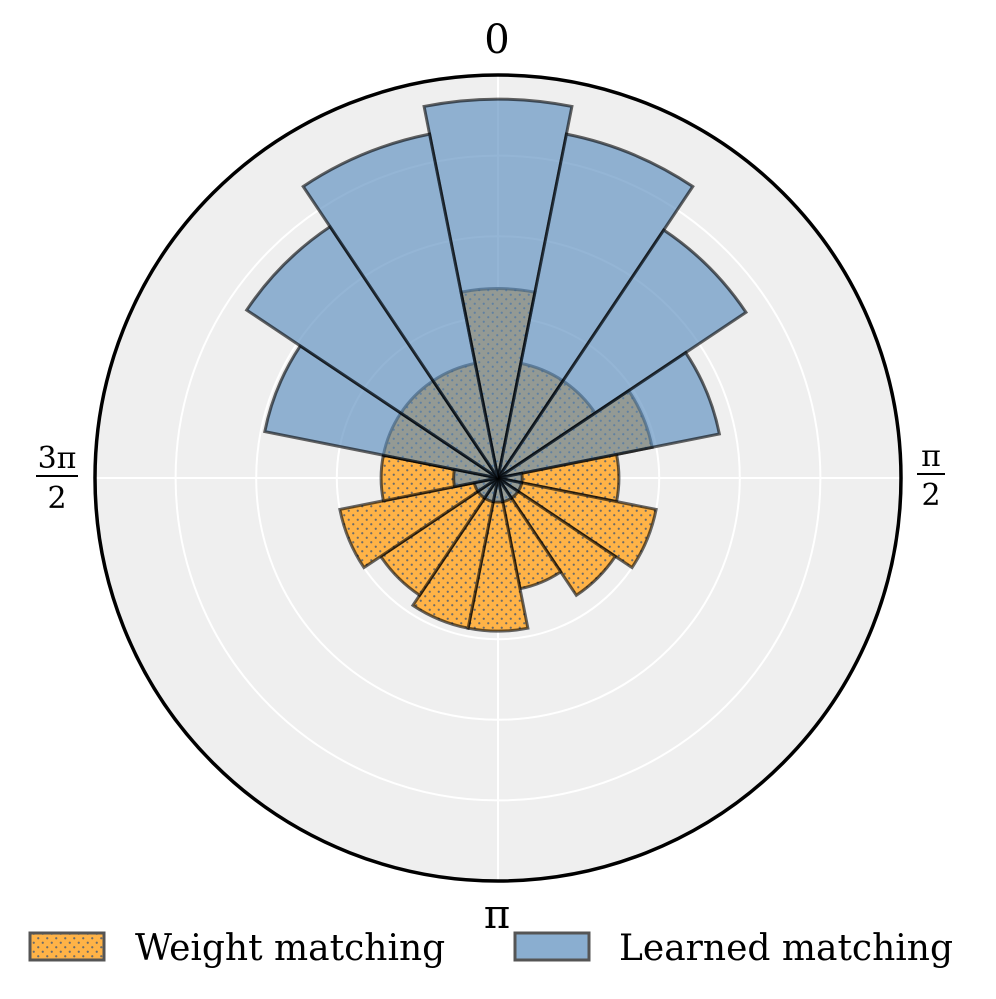 This screenshot has height=999, width=996. I want to click on legend-swatch-learned-matching, so click(552, 946).